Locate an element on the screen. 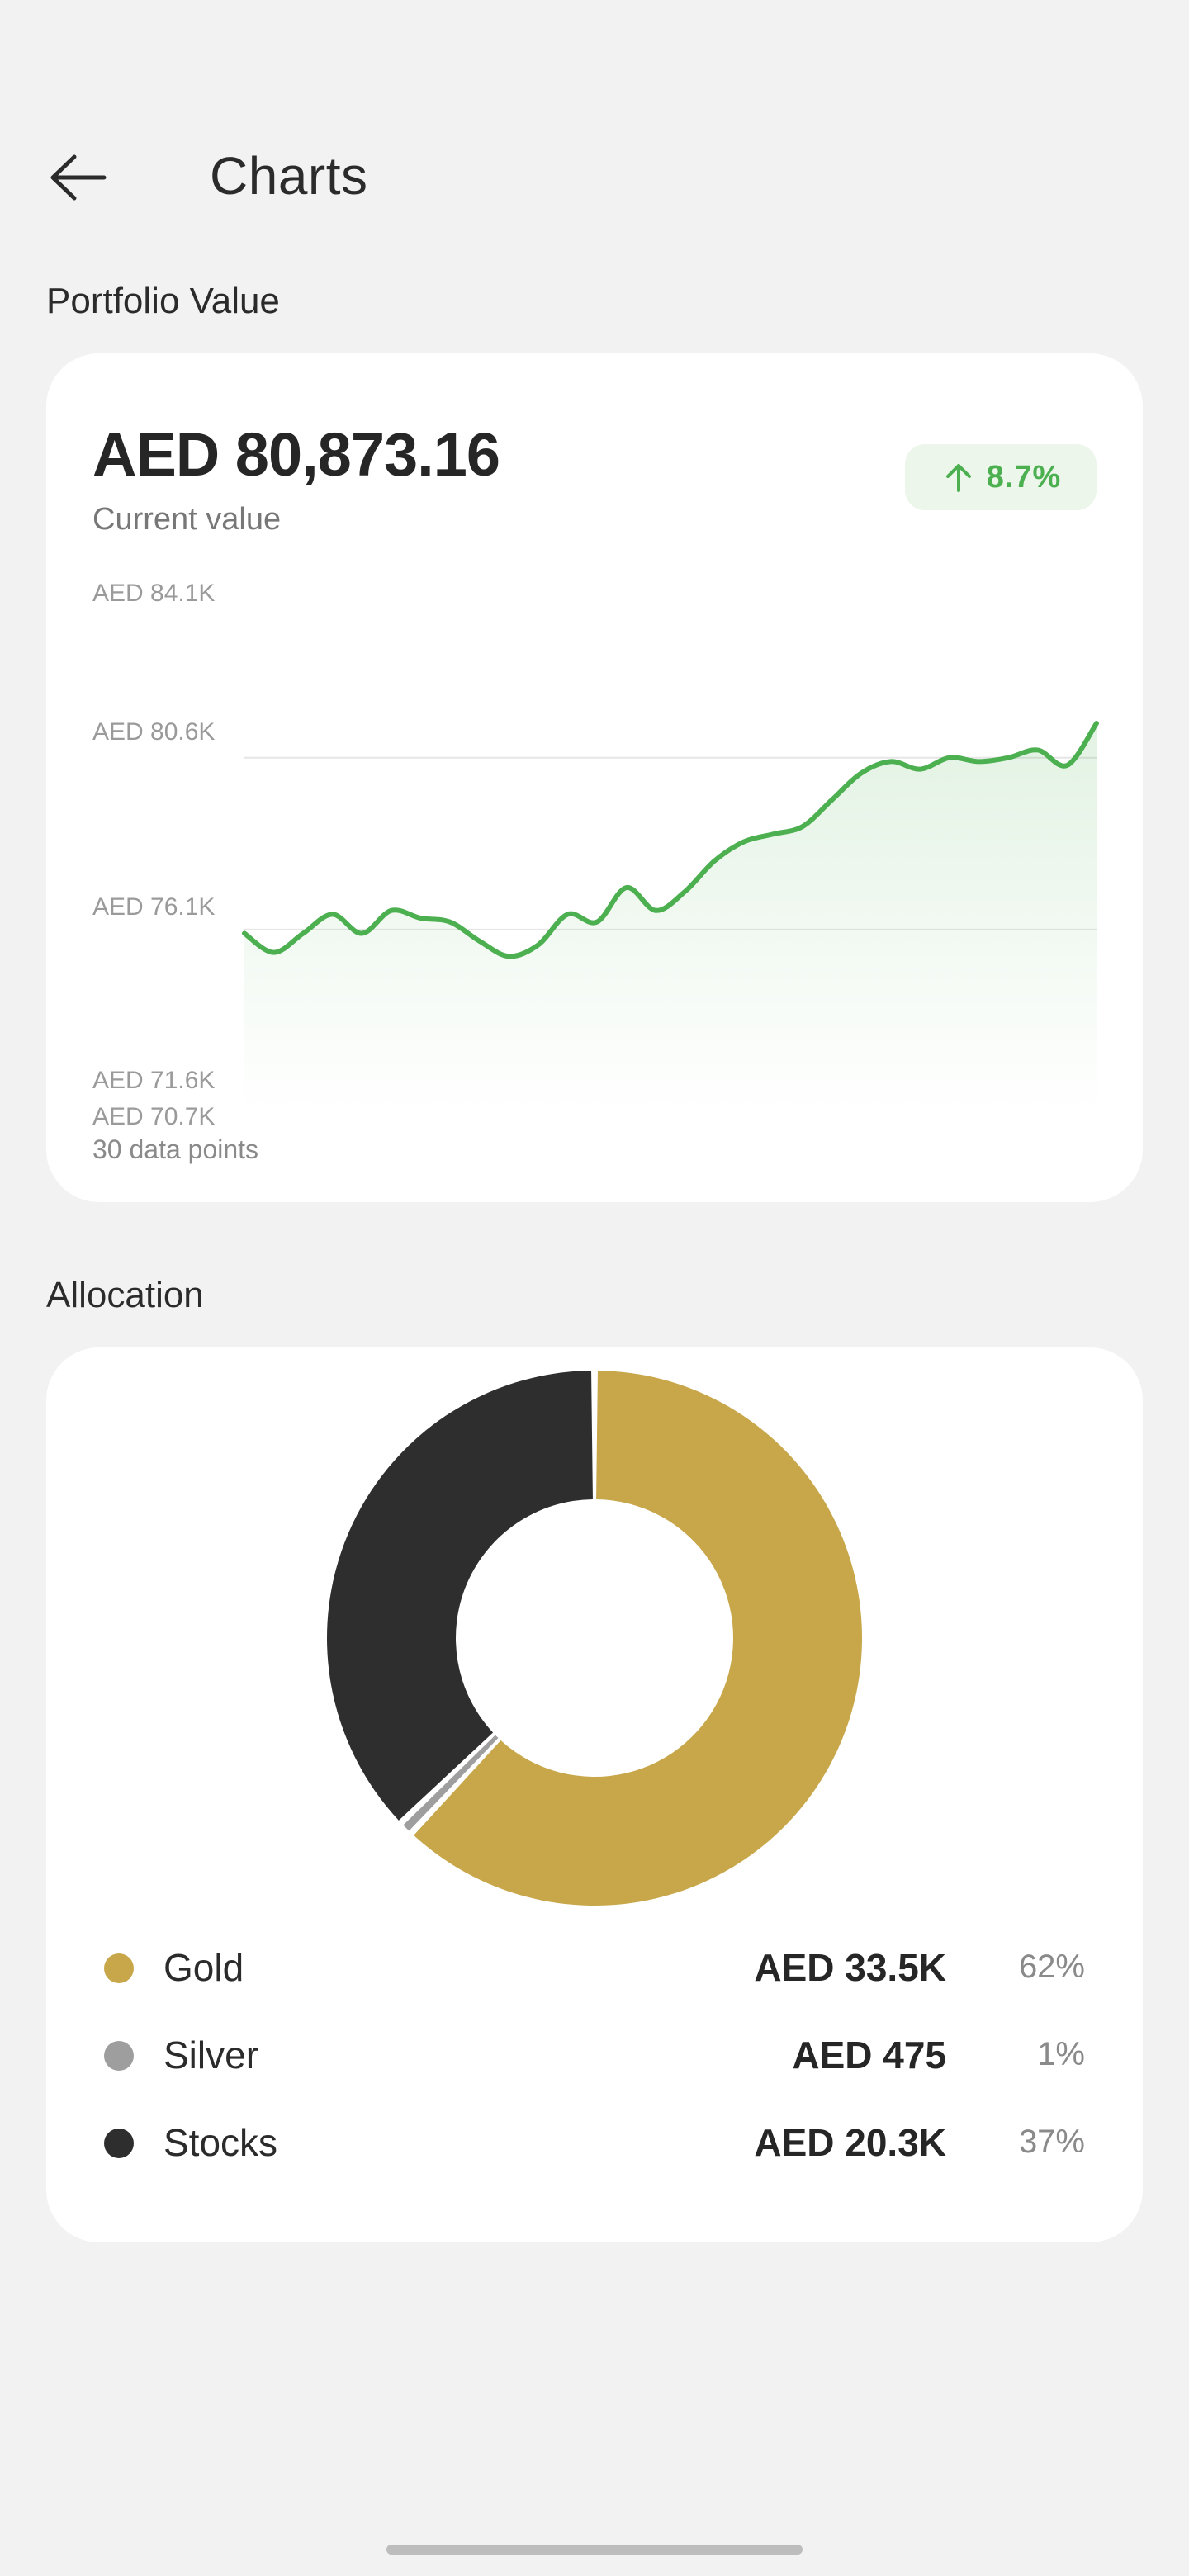 The image size is (1189, 2576). y-tick-label: AED 80.6K is located at coordinates (153, 732).